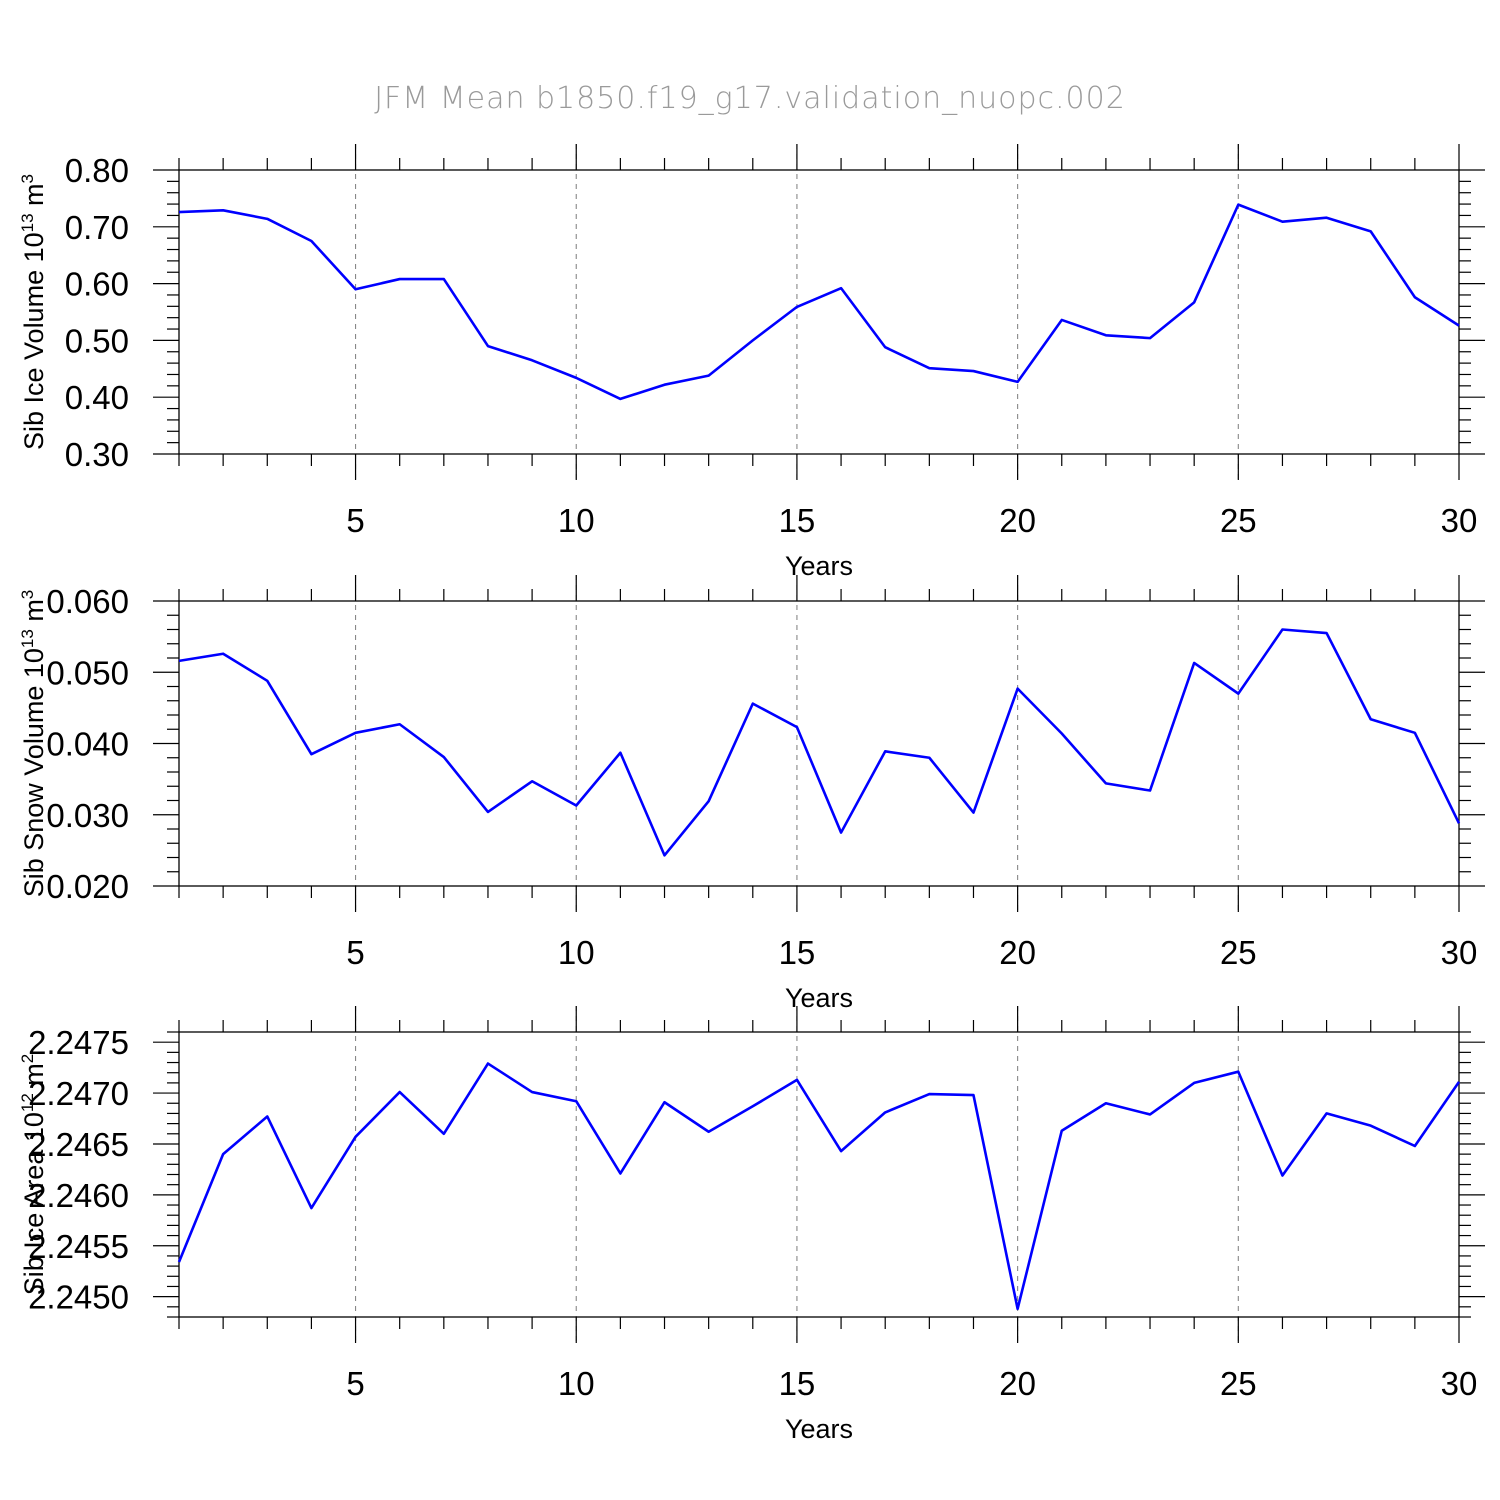  I want to click on y-tick-label: 0.40, so click(97, 397).